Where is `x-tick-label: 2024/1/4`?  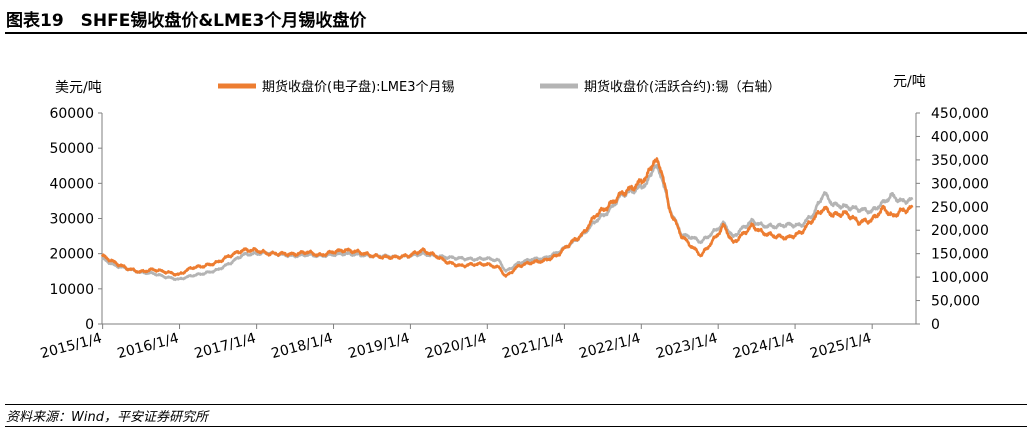
x-tick-label: 2024/1/4 is located at coordinates (763, 346).